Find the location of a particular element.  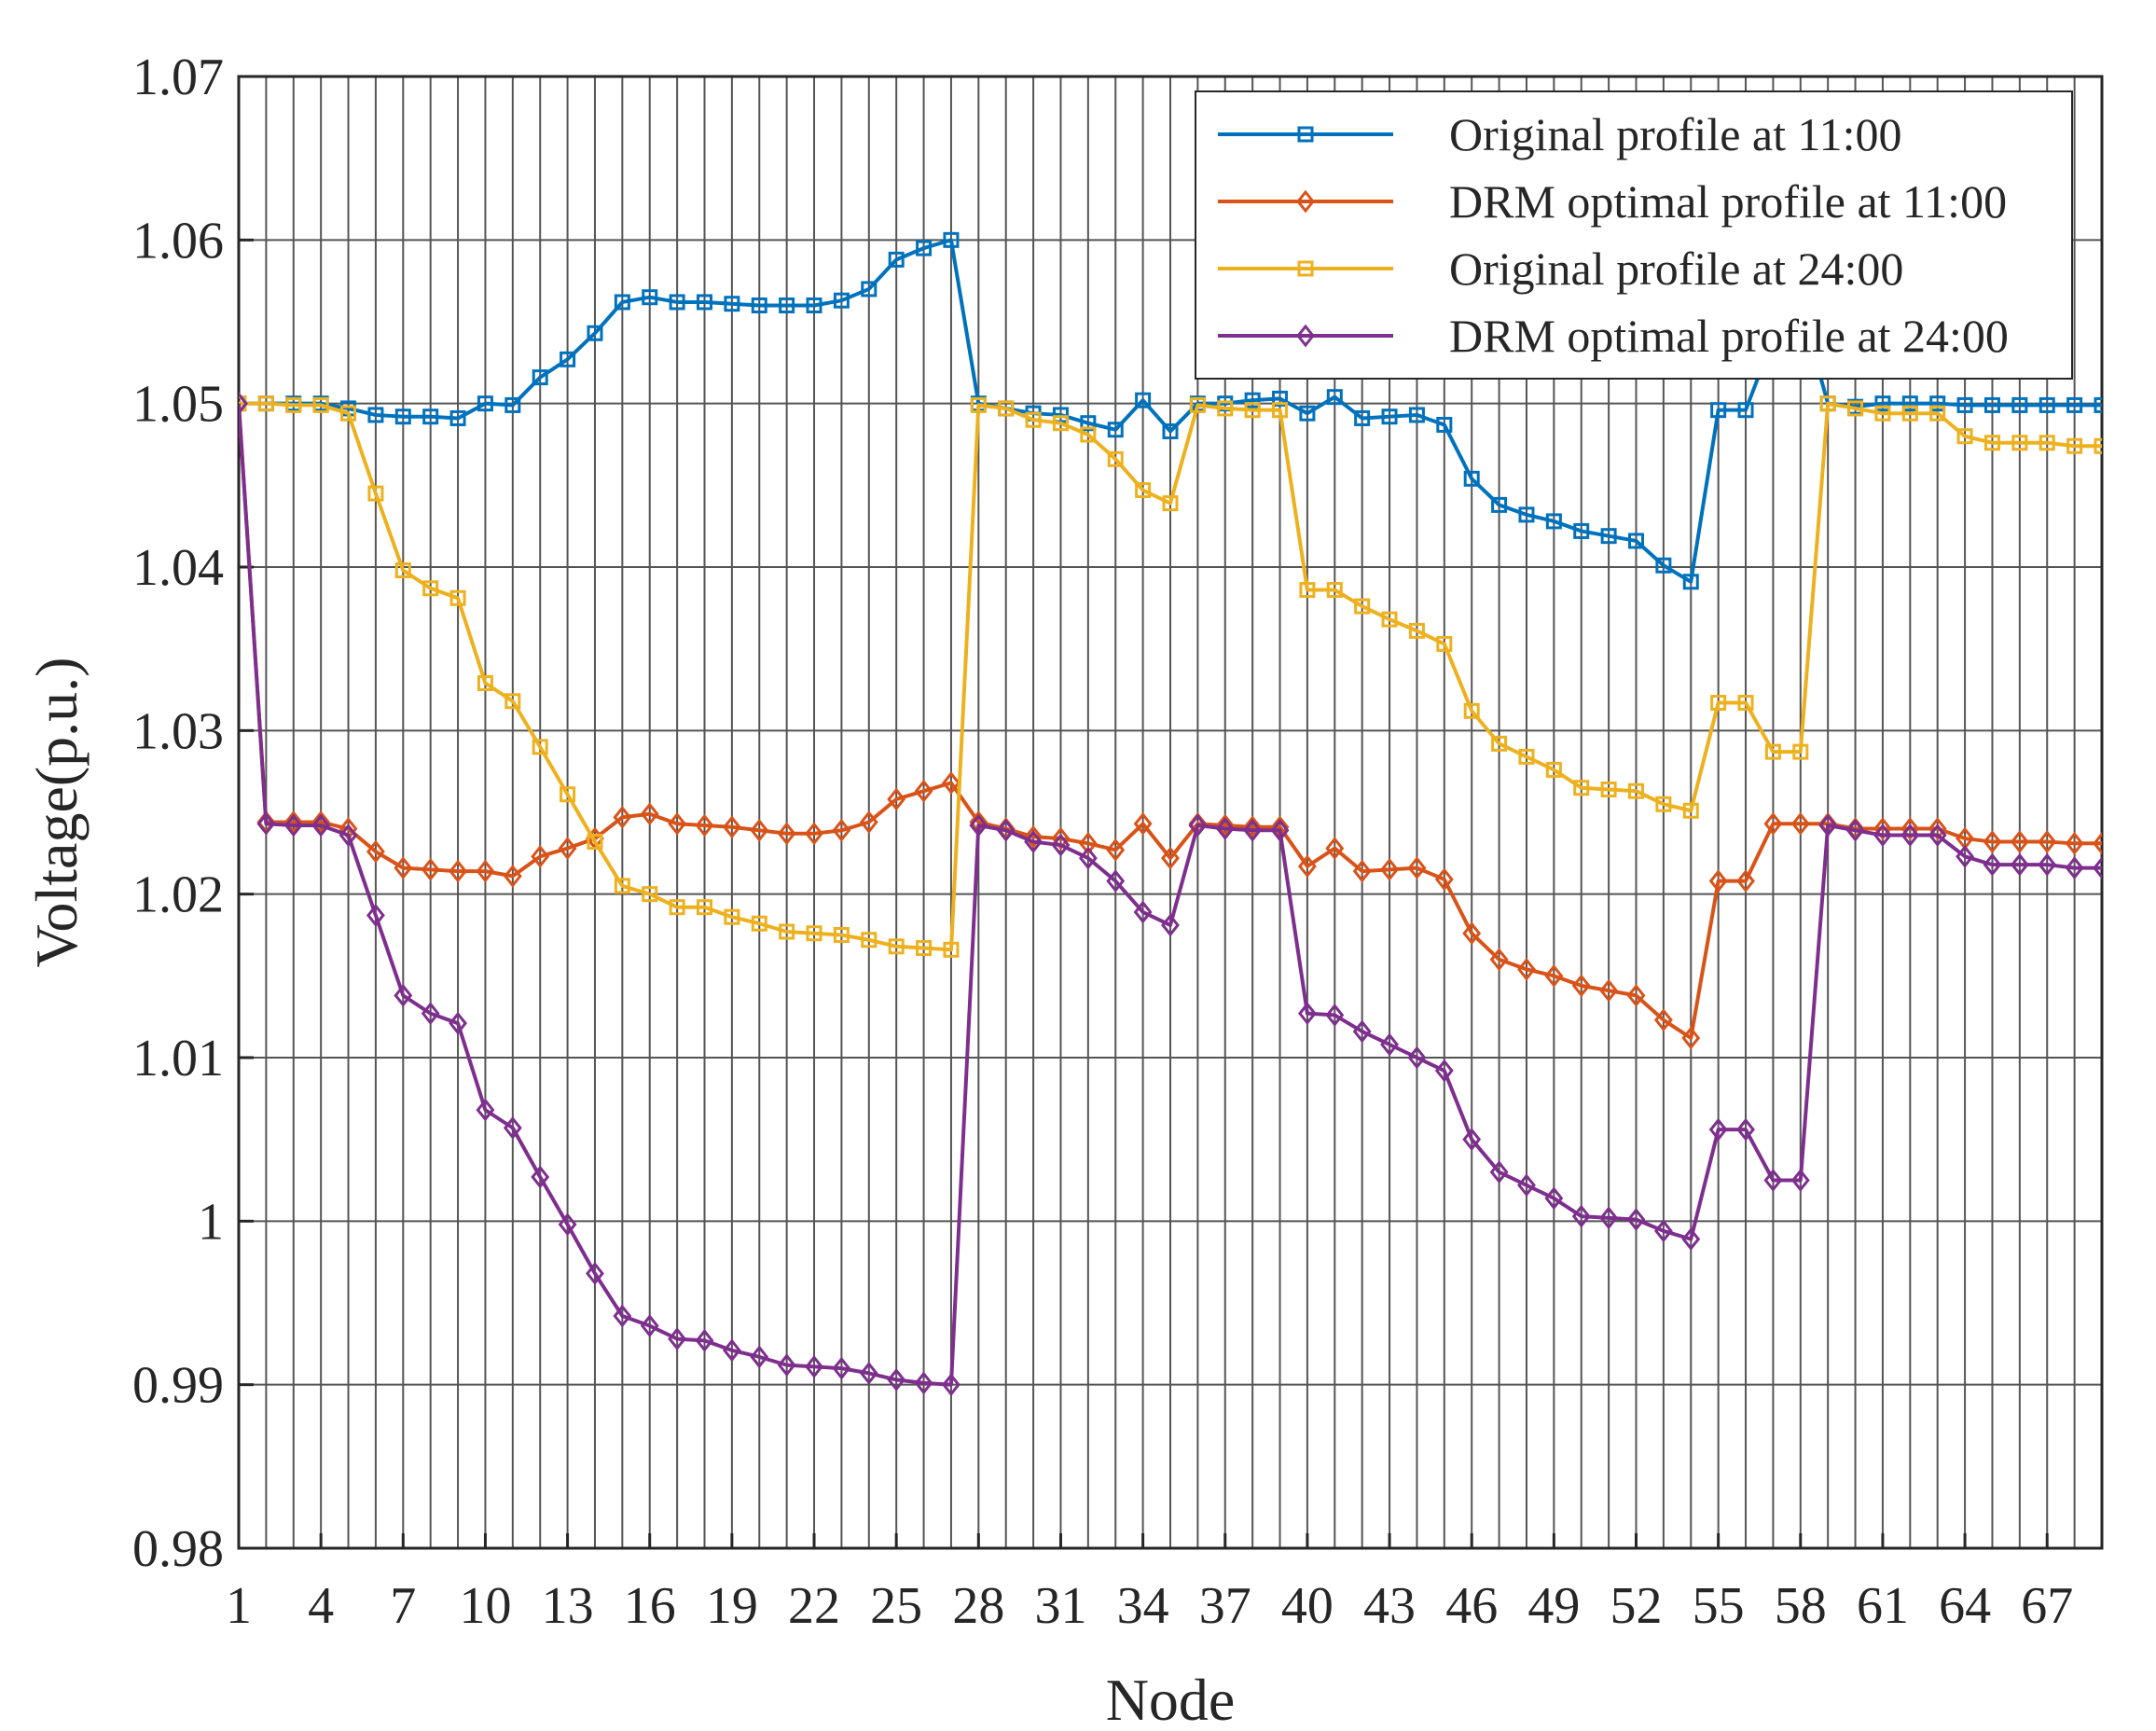

y-tick-label: 1.04 is located at coordinates (178, 568).